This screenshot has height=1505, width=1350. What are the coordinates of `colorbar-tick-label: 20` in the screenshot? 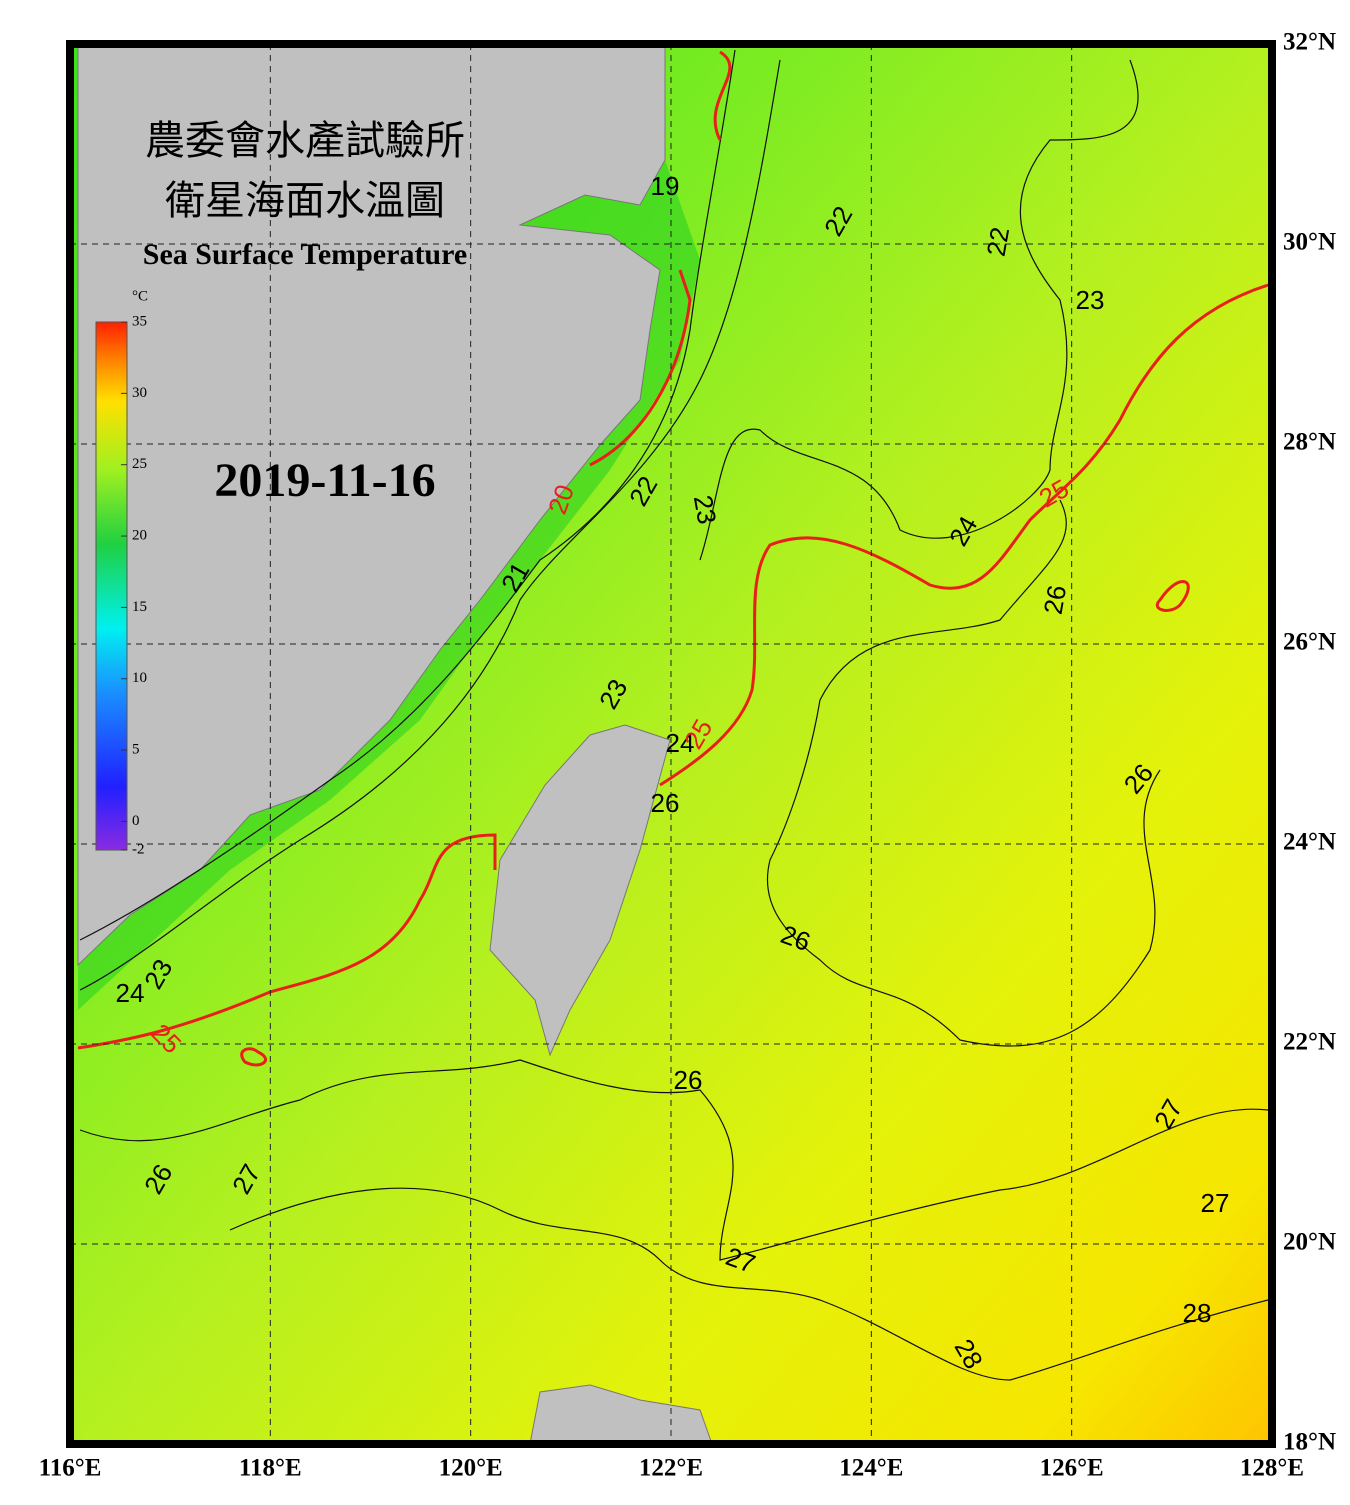 It's located at (139, 535).